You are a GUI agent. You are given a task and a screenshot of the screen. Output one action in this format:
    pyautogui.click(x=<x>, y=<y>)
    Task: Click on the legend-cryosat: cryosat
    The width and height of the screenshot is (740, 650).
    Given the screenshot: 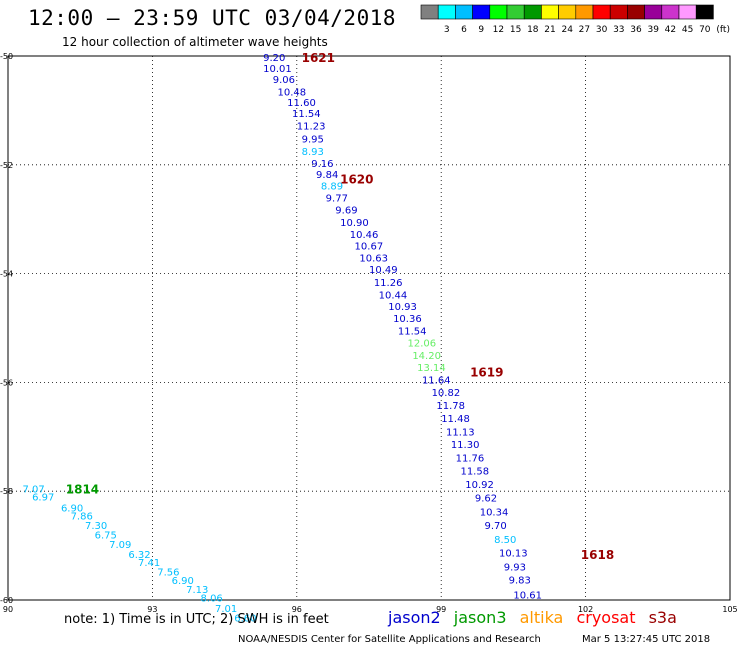 What is the action you would take?
    pyautogui.click(x=606, y=617)
    